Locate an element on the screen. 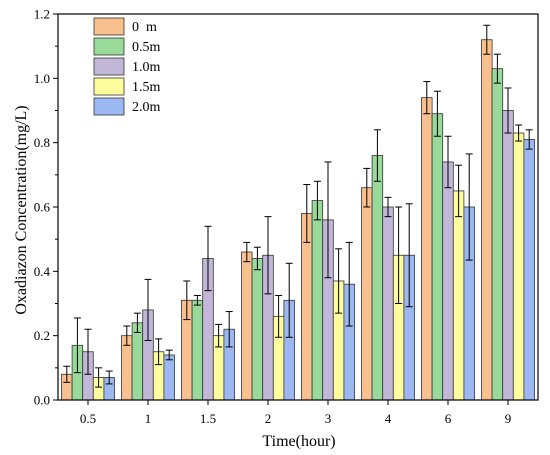 This screenshot has height=455, width=550. x-axis-title: Time(hour) is located at coordinates (298, 441).